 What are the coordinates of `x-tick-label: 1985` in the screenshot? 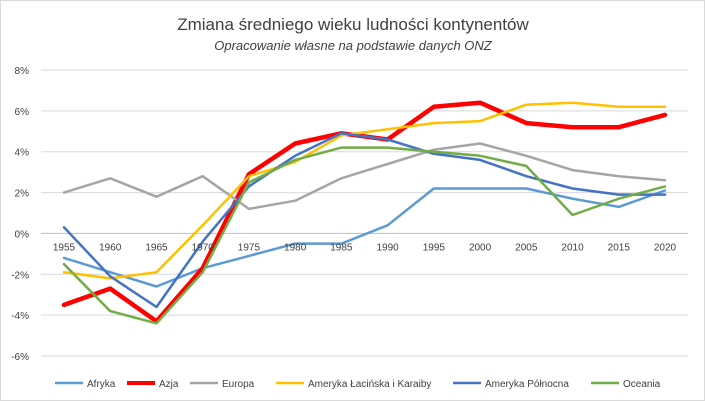 It's located at (341, 247).